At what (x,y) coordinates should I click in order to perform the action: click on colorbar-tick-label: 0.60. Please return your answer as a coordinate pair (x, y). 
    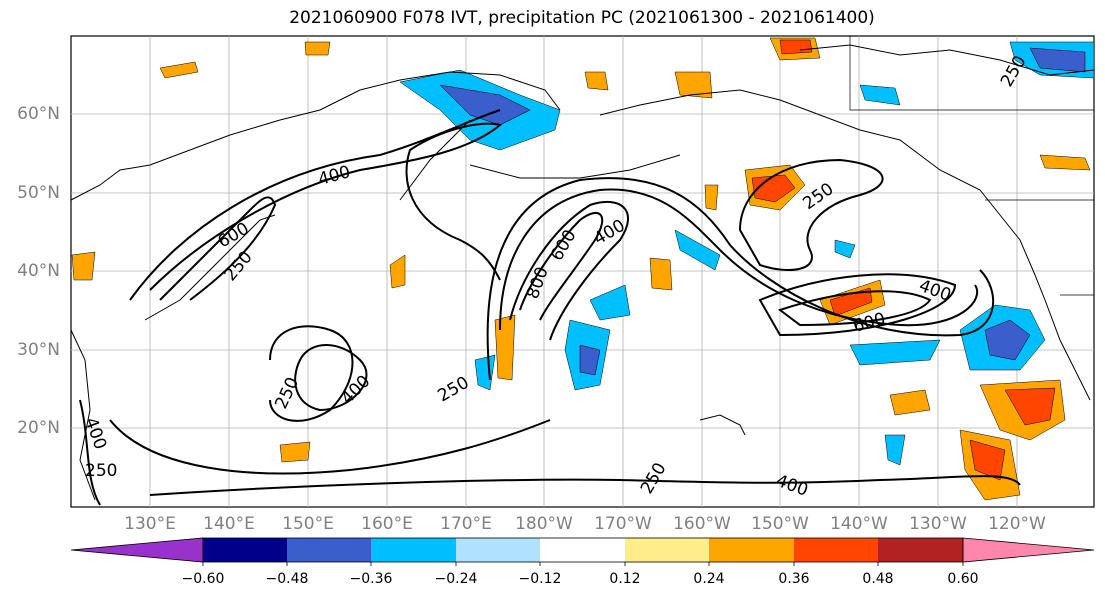
    Looking at the image, I should click on (963, 579).